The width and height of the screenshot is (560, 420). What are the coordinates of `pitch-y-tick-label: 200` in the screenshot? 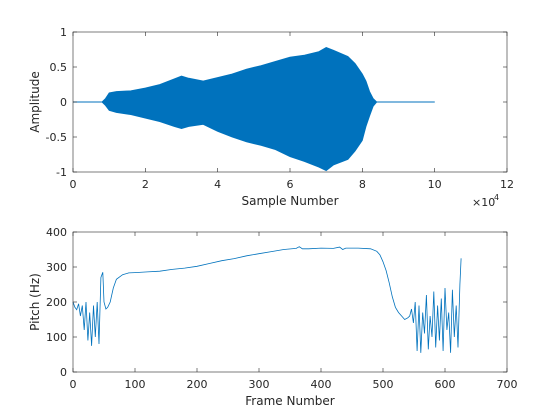 It's located at (56, 302).